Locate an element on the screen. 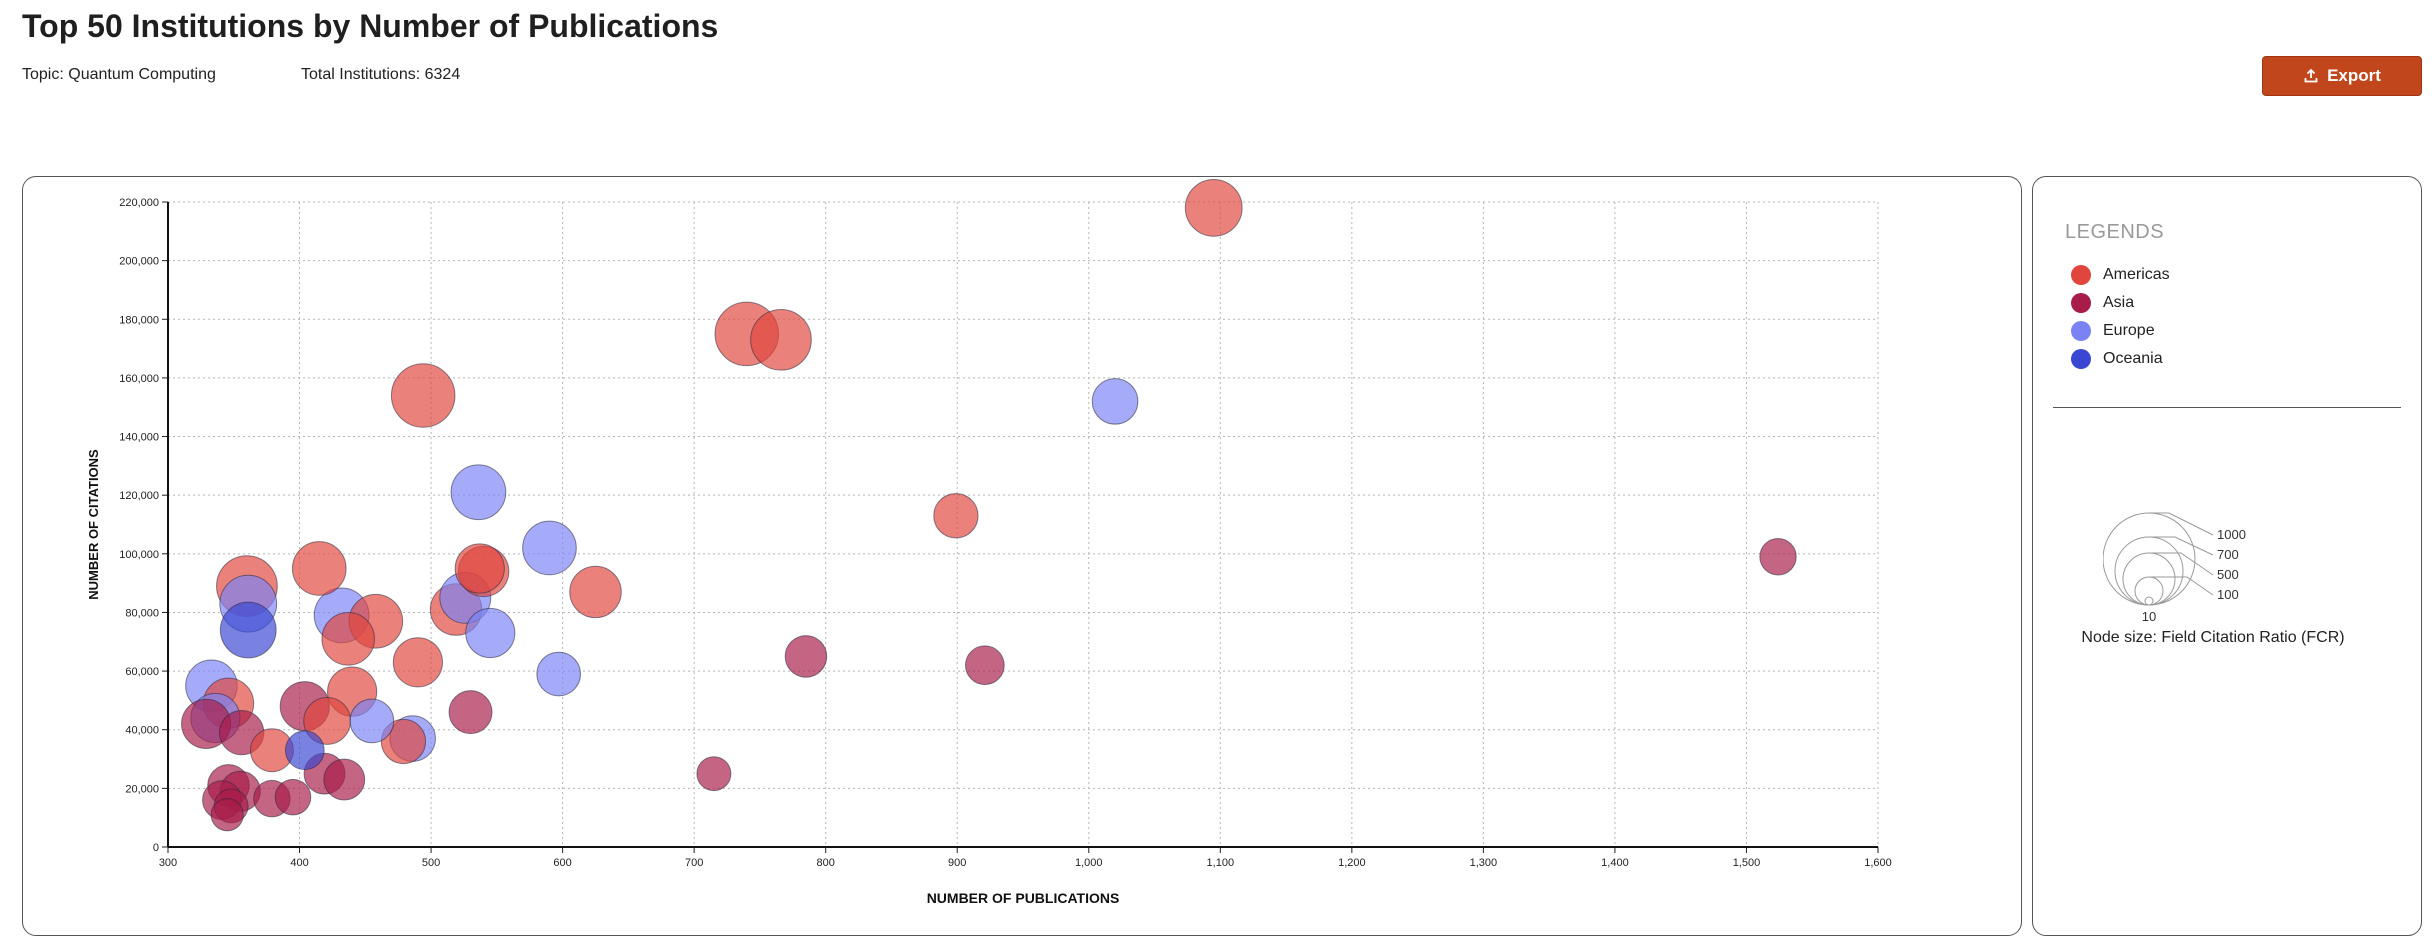 The height and width of the screenshot is (945, 2432). x-tick-label: 1,000 is located at coordinates (1089, 863).